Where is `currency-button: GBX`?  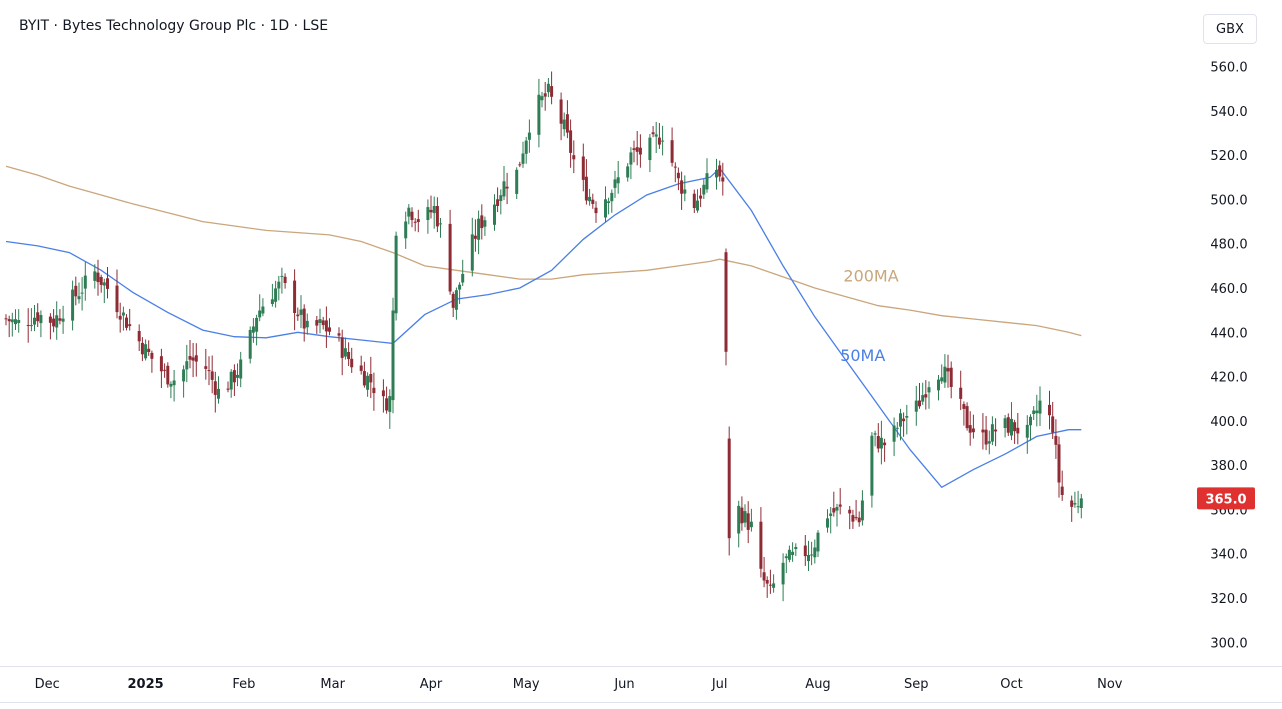 currency-button: GBX is located at coordinates (1230, 29).